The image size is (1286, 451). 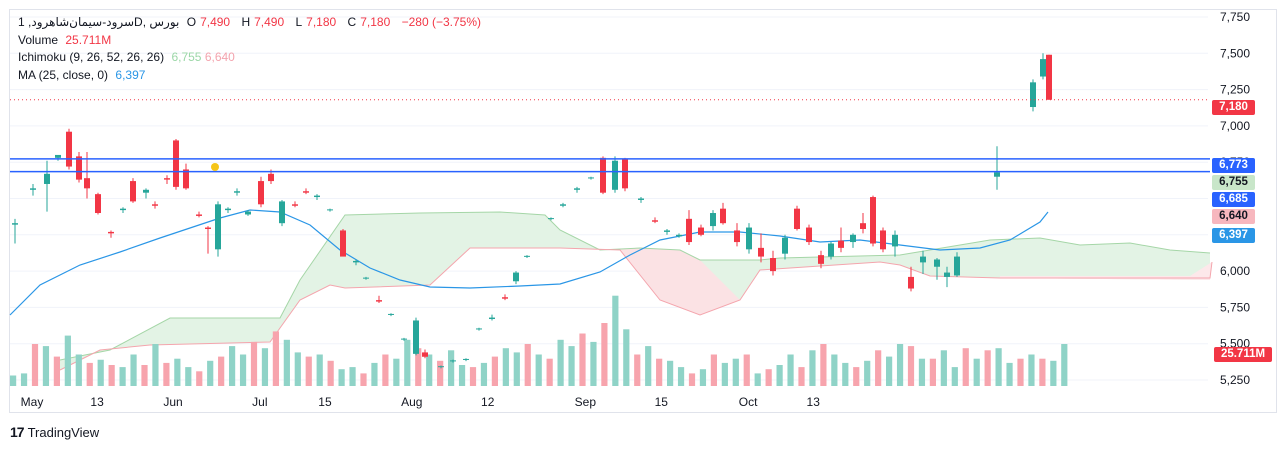 I want to click on tradingview-logo-icon: 17, so click(x=17, y=432).